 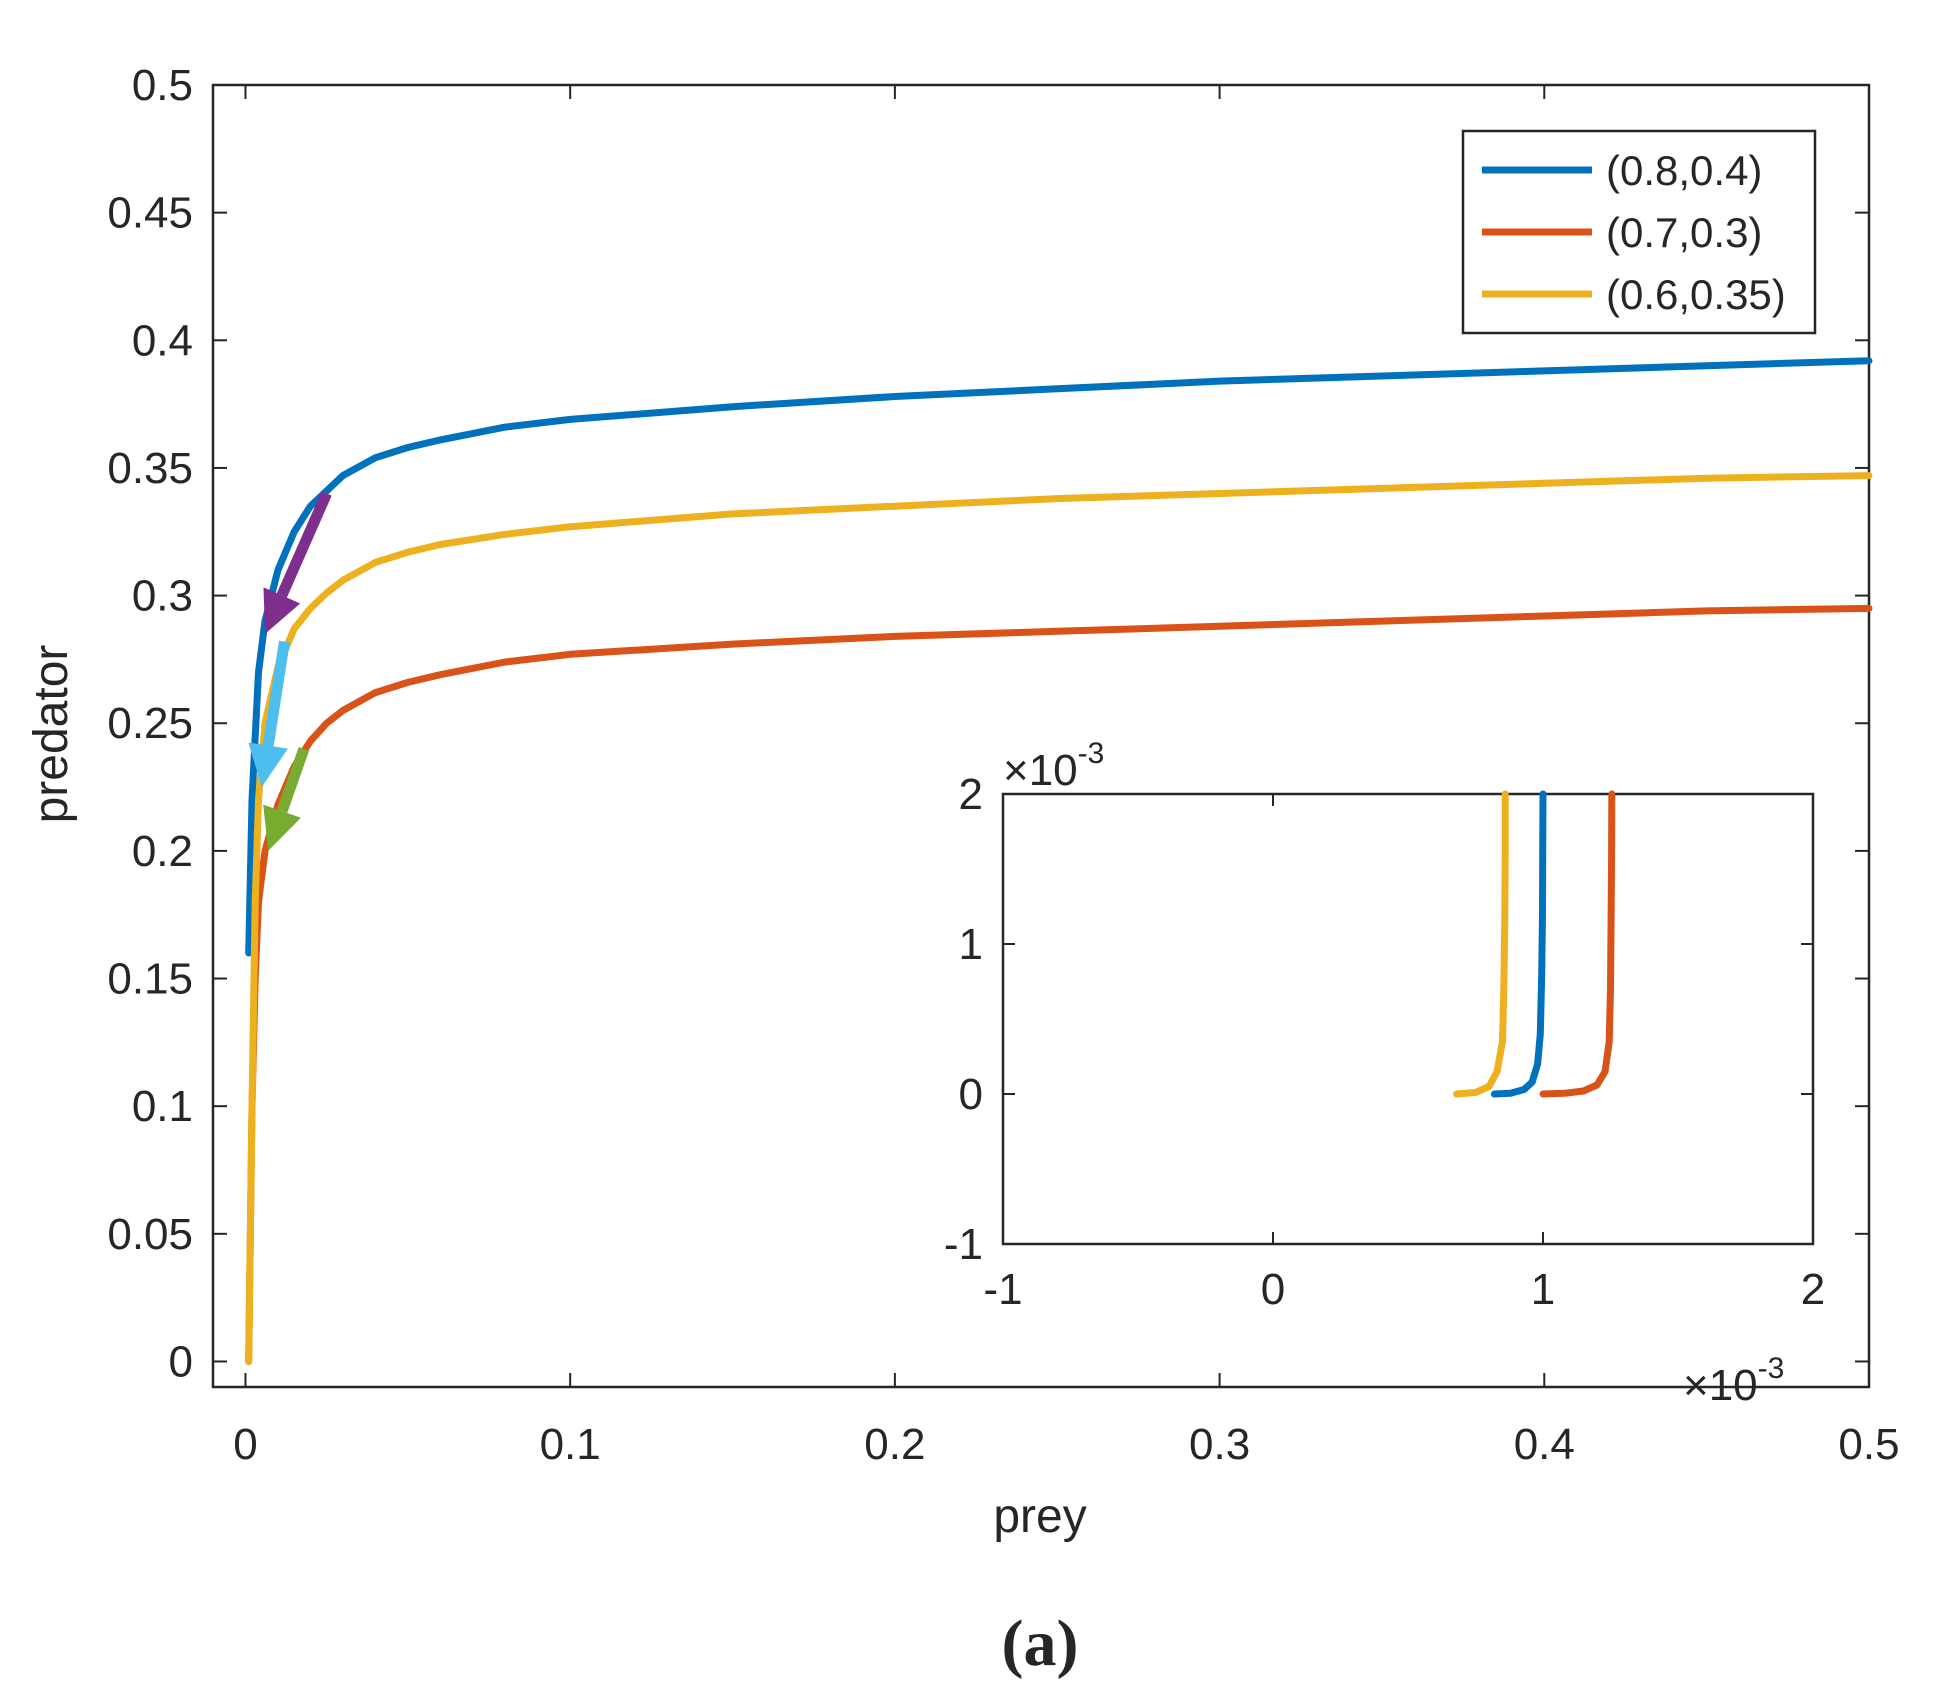 I want to click on y-tick-label: 0.3, so click(x=162, y=596).